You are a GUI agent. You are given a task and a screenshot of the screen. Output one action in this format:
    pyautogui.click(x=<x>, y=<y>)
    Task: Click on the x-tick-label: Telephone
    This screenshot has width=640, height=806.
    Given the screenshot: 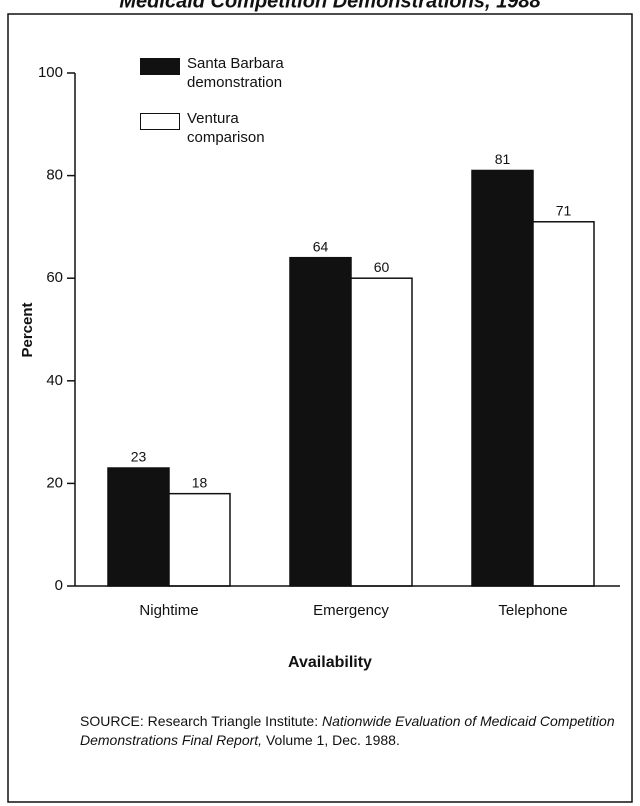 What is the action you would take?
    pyautogui.click(x=532, y=610)
    